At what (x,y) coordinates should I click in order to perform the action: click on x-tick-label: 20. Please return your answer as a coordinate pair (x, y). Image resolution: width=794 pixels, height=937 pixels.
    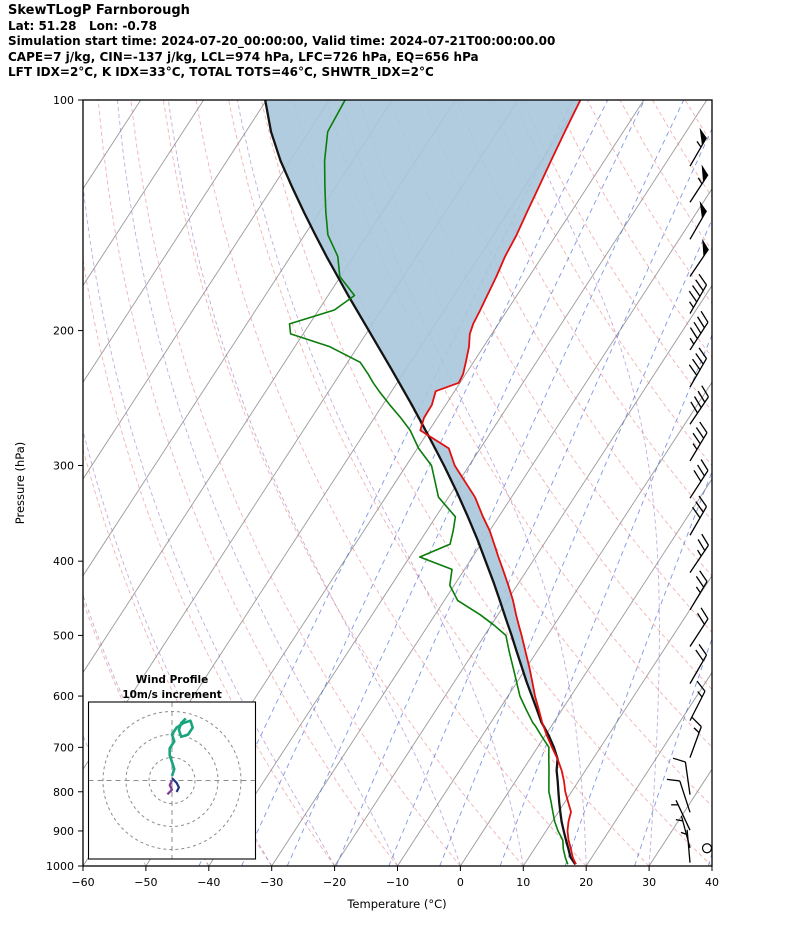
    Looking at the image, I should click on (586, 882).